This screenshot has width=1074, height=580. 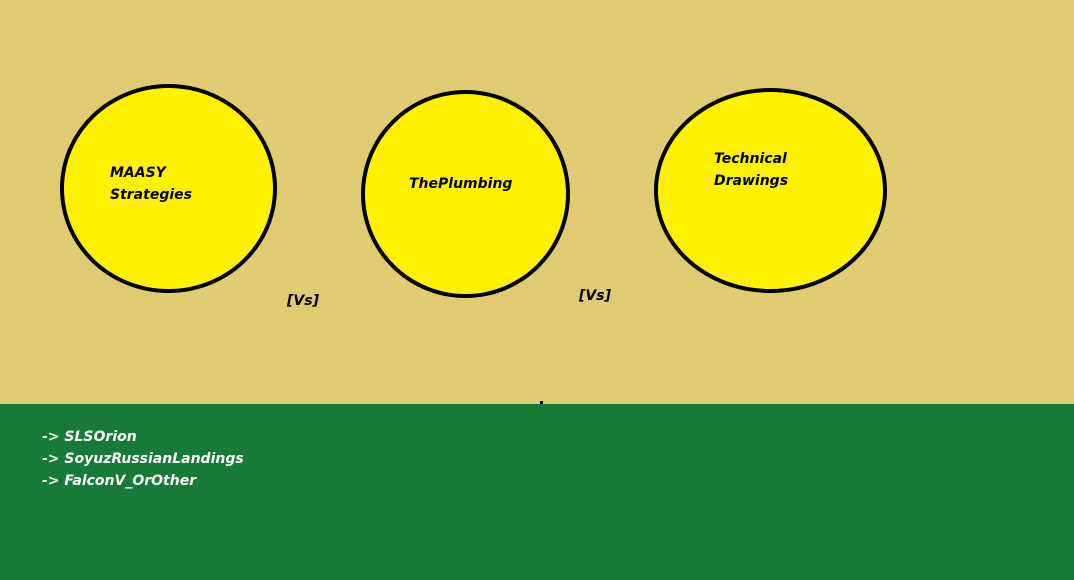 I want to click on list-item-text: FalconV_OrOther, so click(x=130, y=481).